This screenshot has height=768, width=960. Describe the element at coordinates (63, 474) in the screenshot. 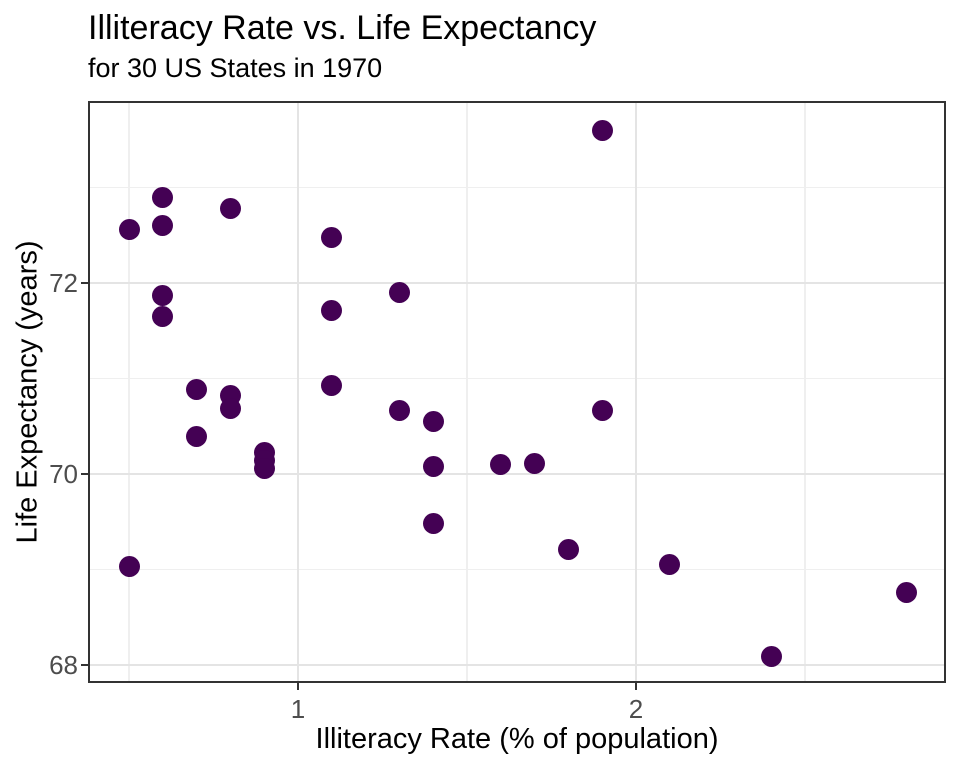

I see `y-tick-label: 70` at that location.